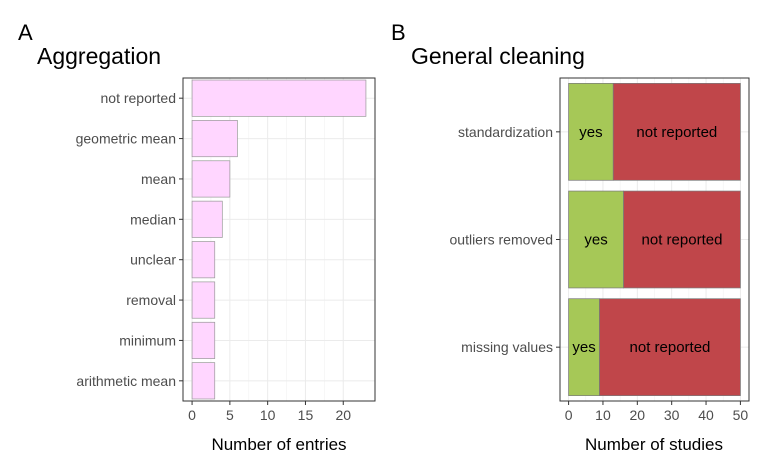  Describe the element at coordinates (654, 444) in the screenshot. I see `panel-b-x-axis-title: Number of studies` at that location.